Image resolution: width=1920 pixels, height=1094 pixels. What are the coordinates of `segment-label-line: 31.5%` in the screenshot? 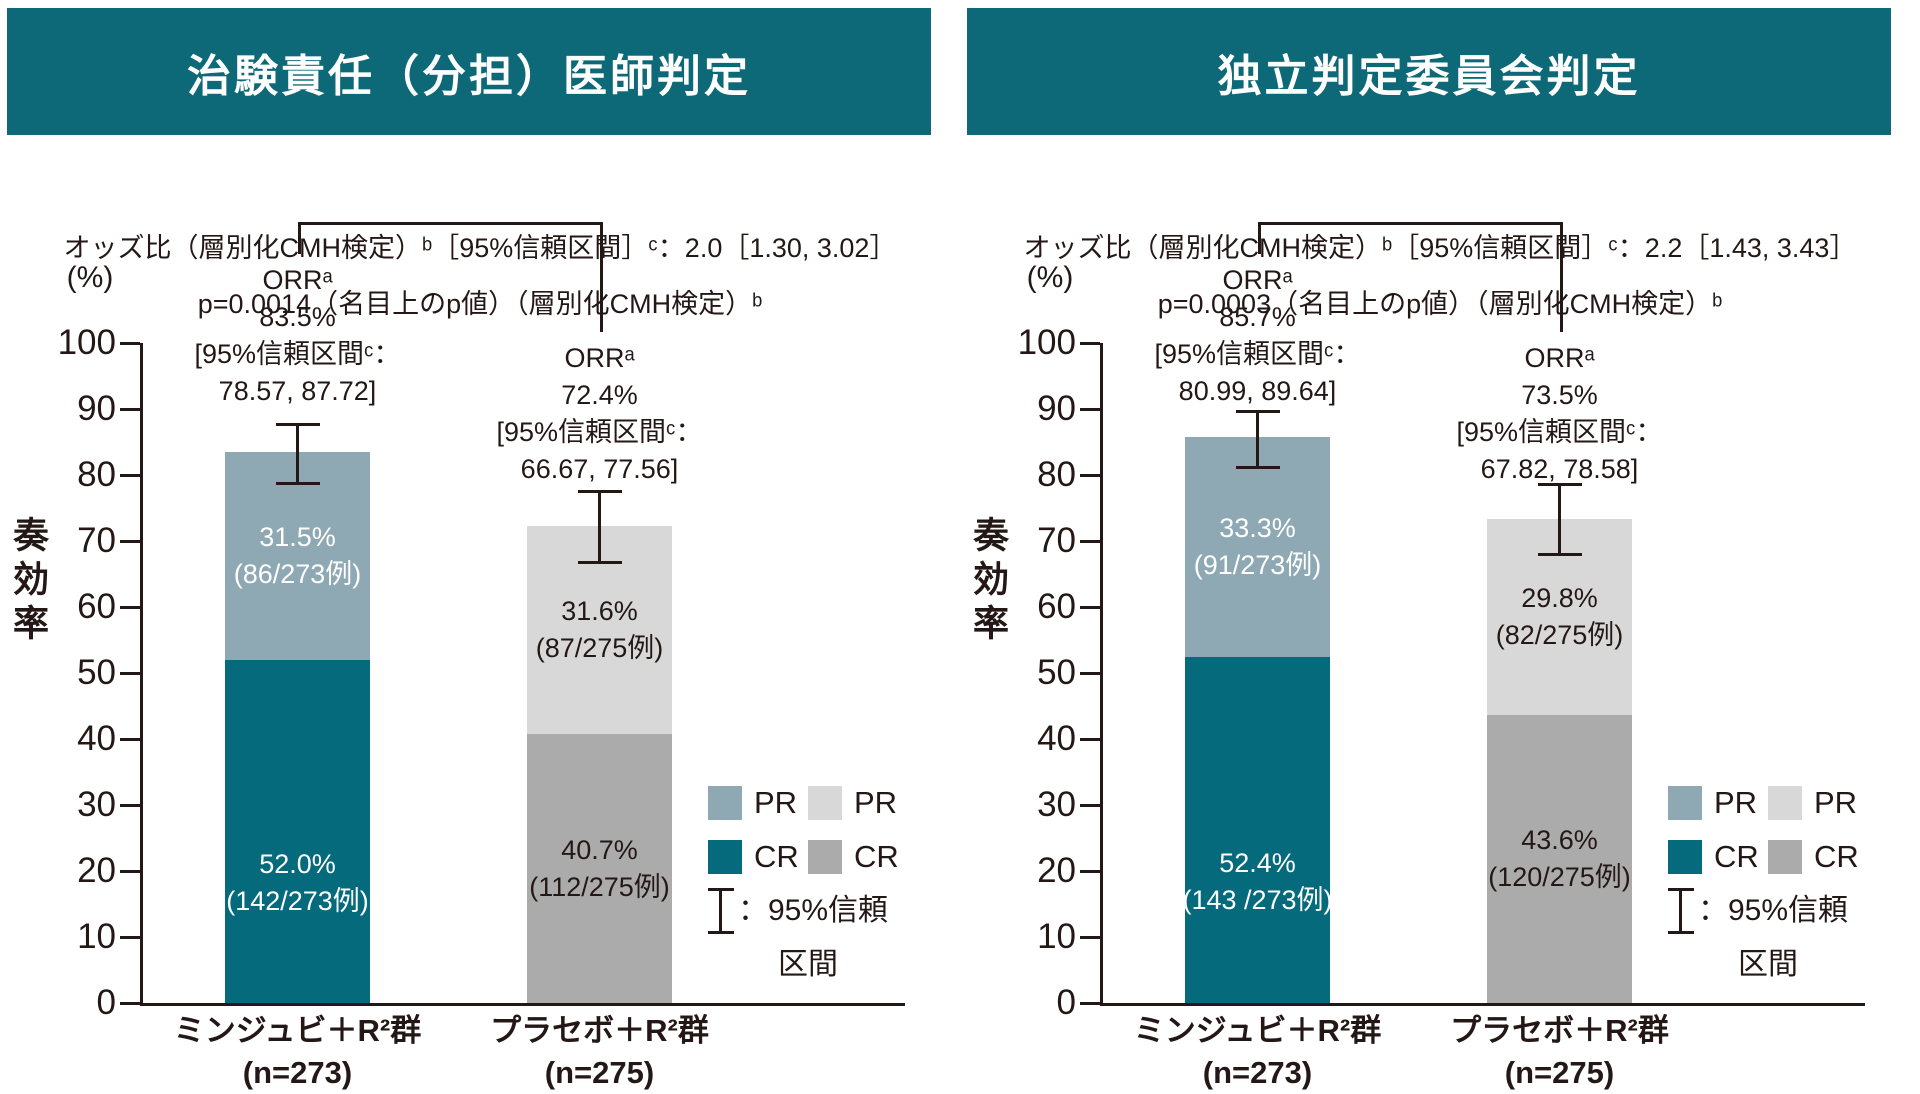 It's located at (297, 536).